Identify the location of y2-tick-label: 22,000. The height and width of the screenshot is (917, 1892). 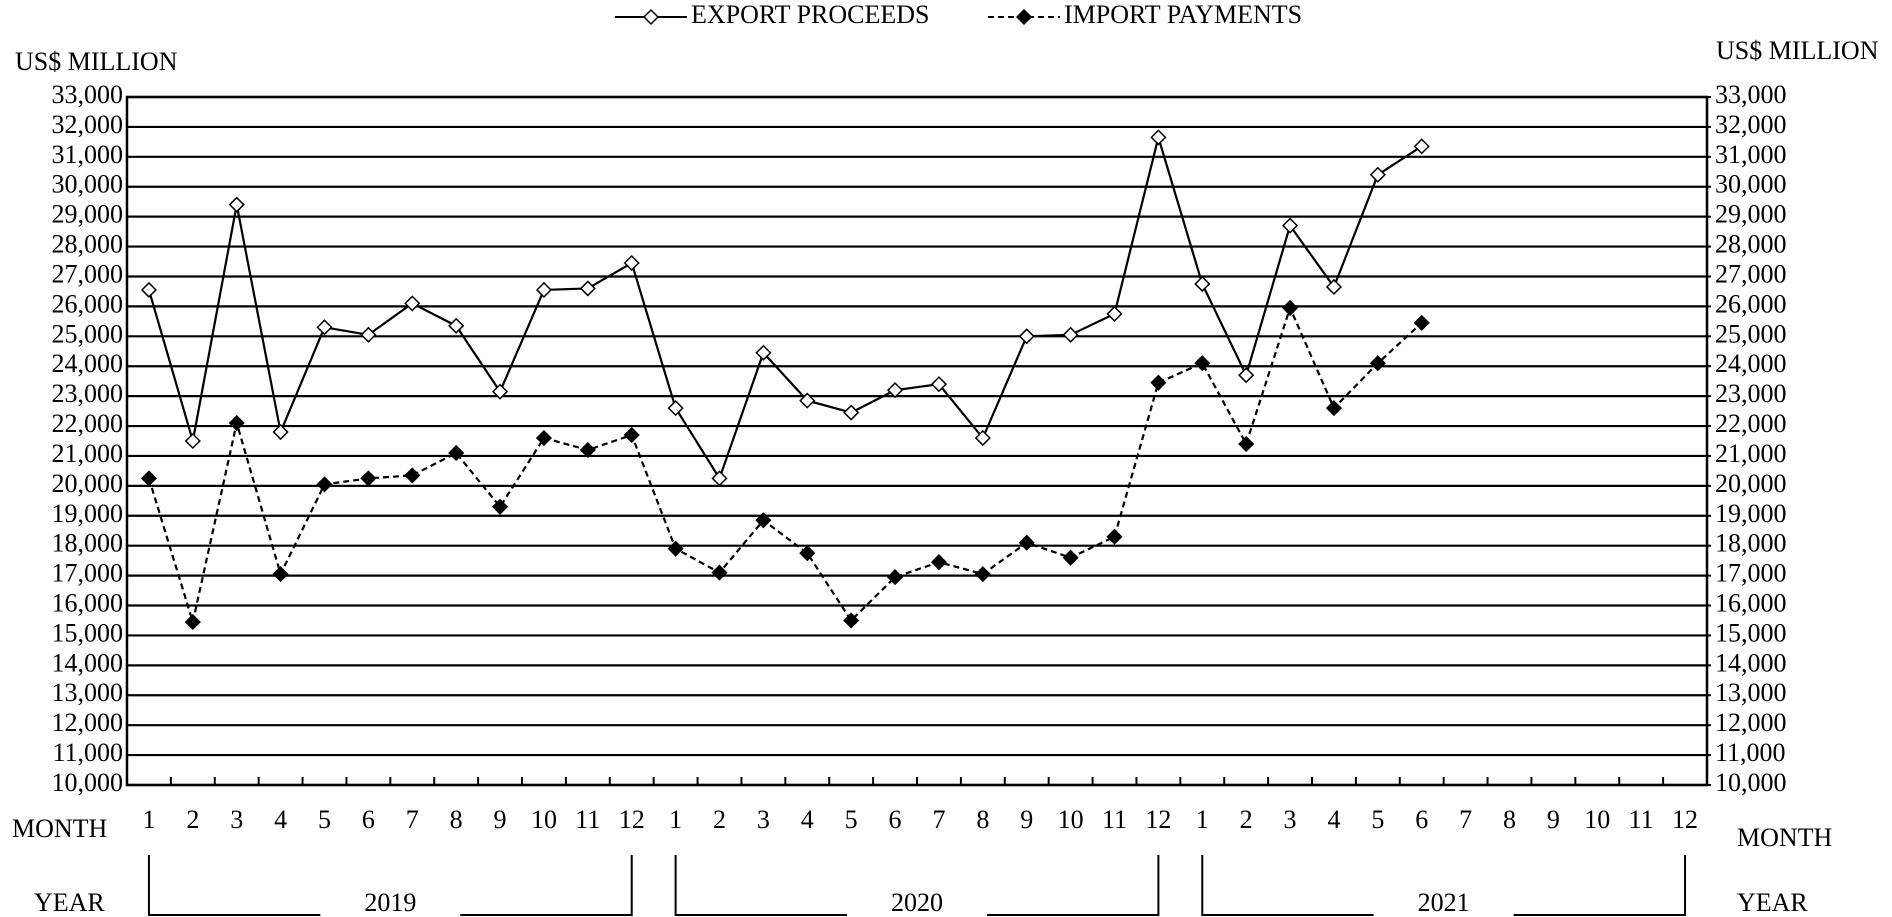
(1751, 423).